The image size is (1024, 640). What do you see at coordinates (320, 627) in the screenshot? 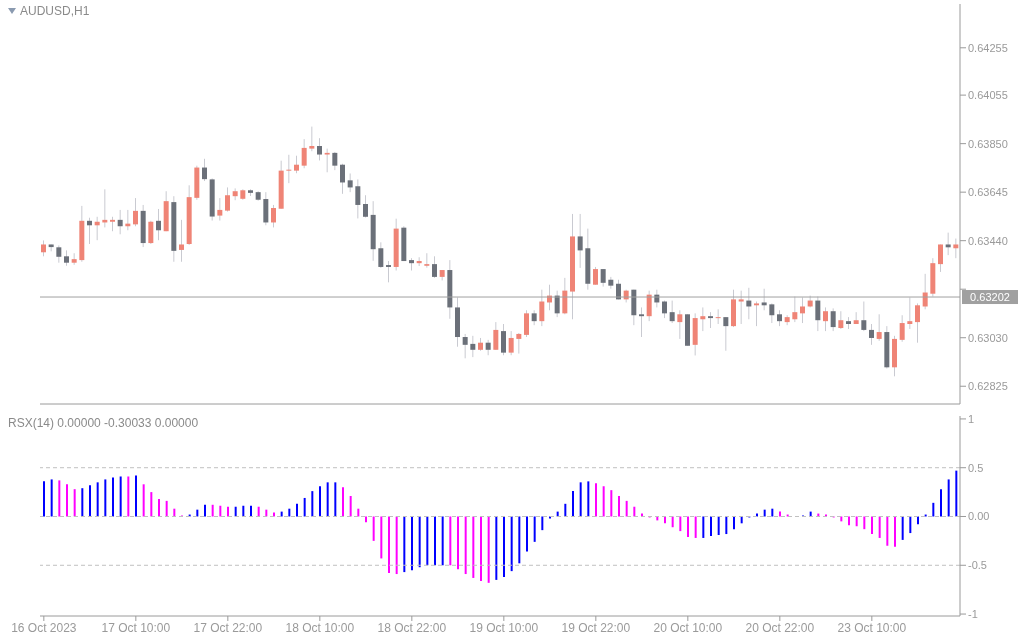
I see `x-tick-label: 18 Oct 10:00` at bounding box center [320, 627].